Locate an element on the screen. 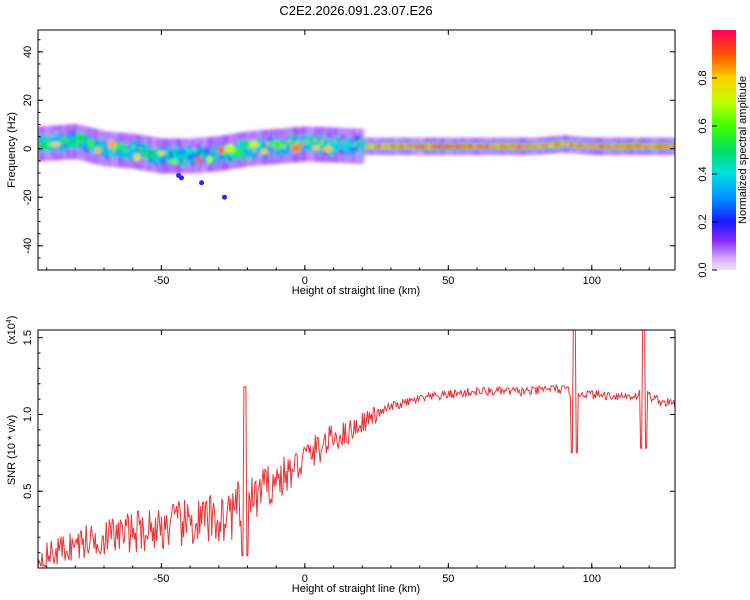 The width and height of the screenshot is (750, 600). spectrogram-y-tick-label: 40 is located at coordinates (28, 52).